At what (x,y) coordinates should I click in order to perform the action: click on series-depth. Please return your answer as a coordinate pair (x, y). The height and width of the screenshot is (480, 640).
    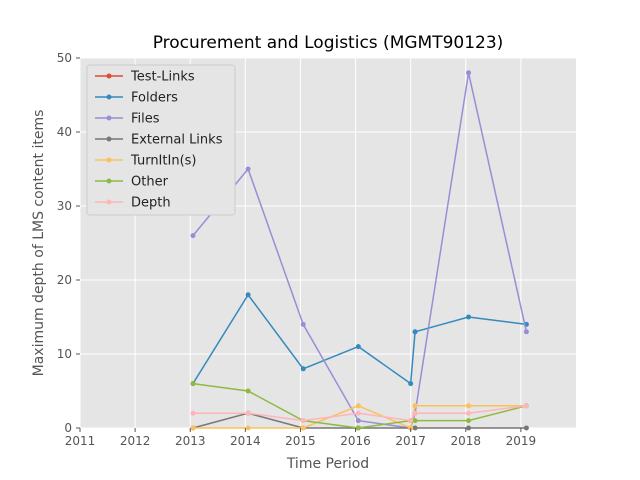
    Looking at the image, I should click on (359, 413).